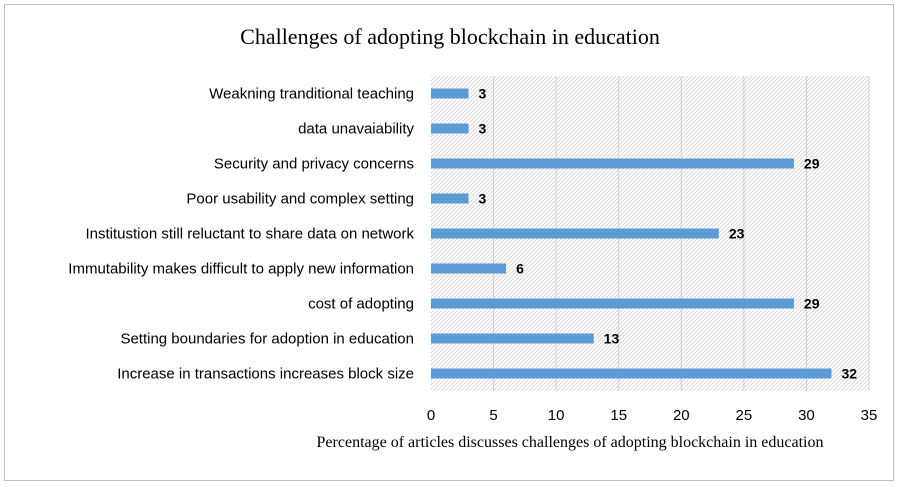  I want to click on x-tick-label: 20, so click(681, 415).